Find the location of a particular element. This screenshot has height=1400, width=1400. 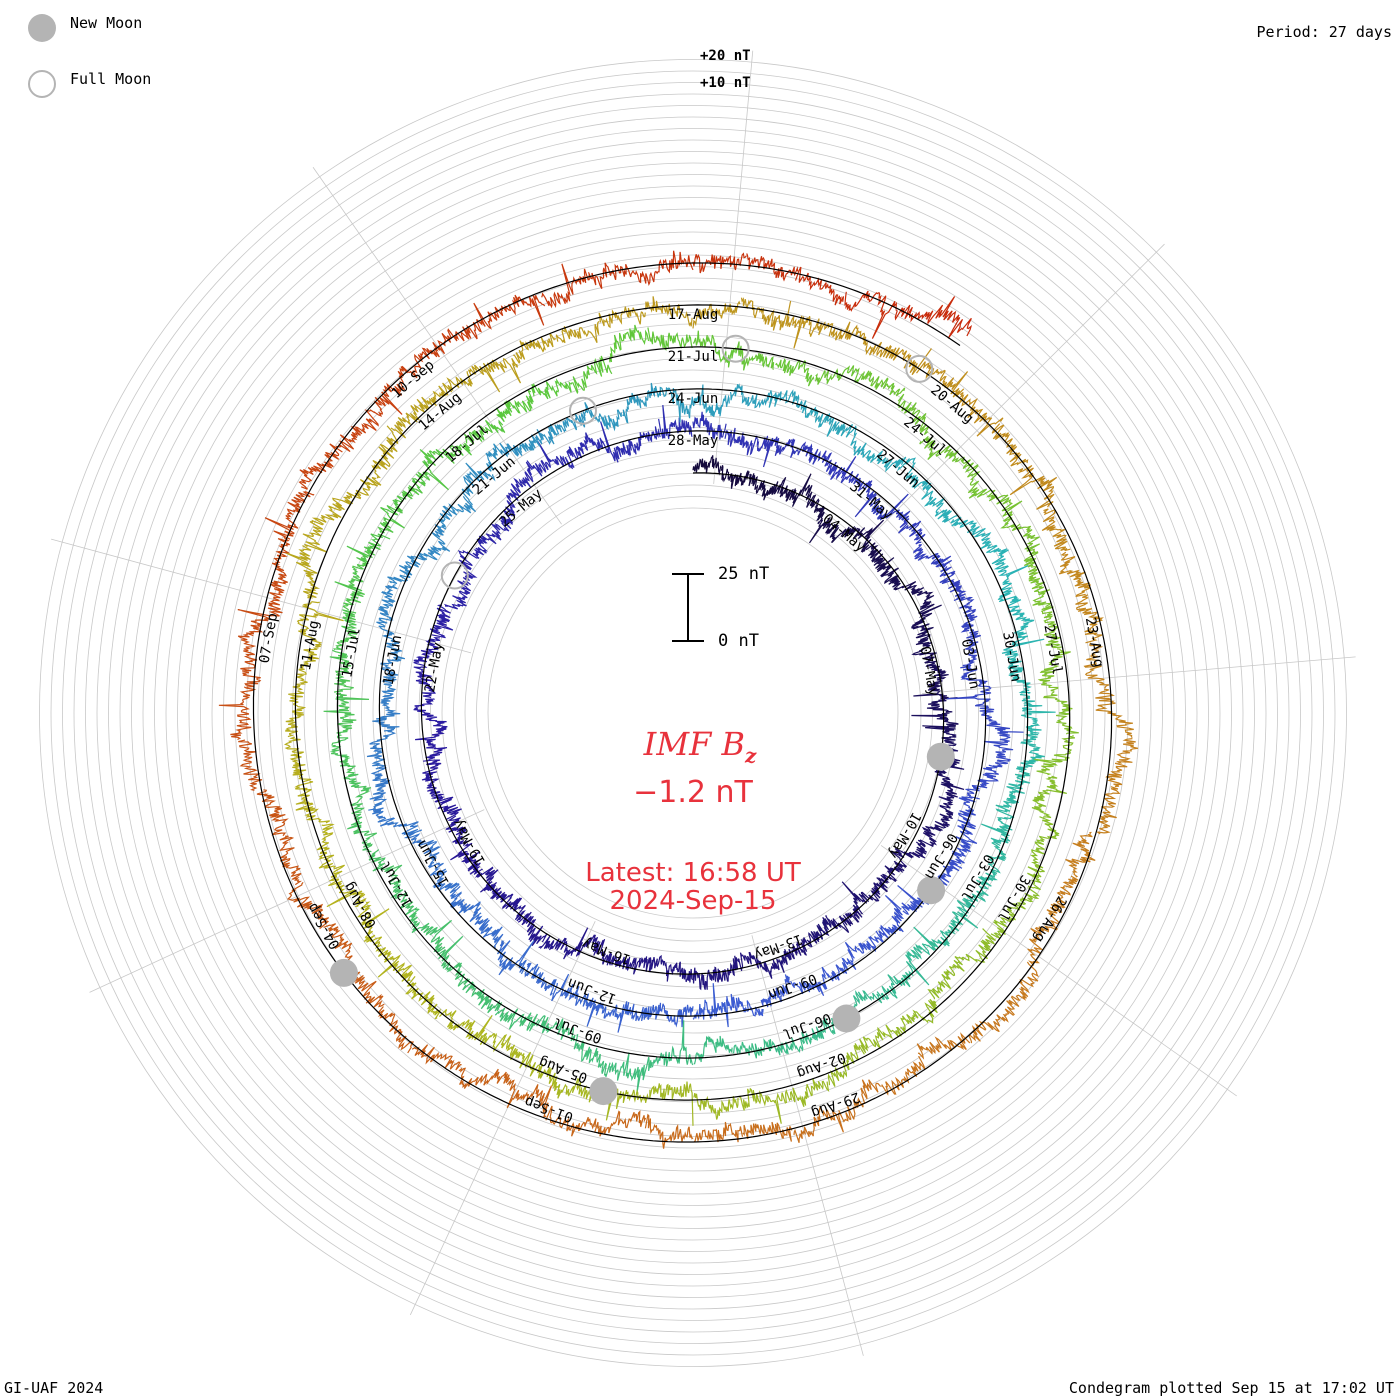

date-label: 01-Sep is located at coordinates (548, 1109).